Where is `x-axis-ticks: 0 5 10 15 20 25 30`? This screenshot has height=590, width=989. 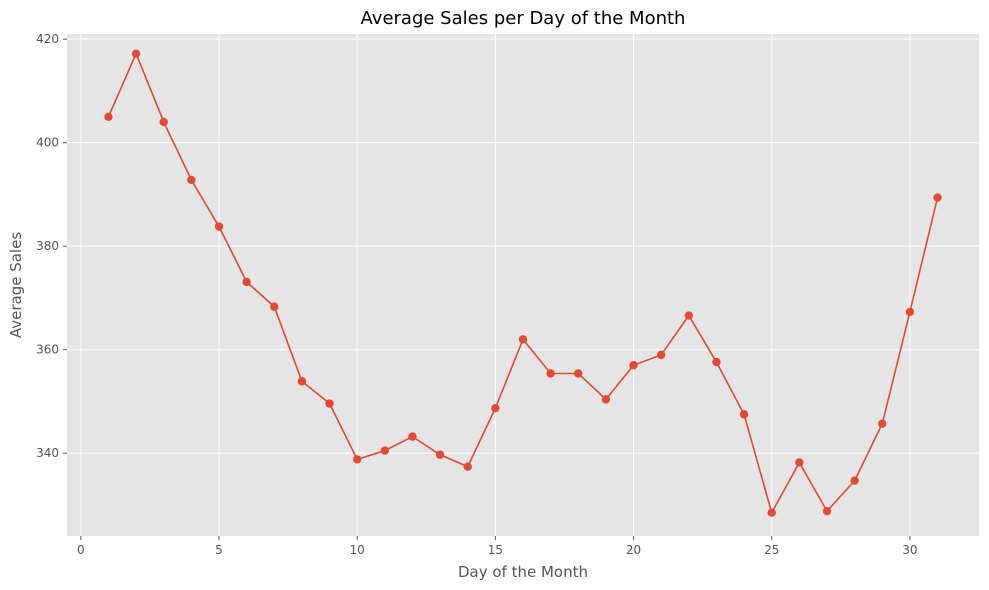
x-axis-ticks: 0 5 10 15 20 25 30 is located at coordinates (497, 546).